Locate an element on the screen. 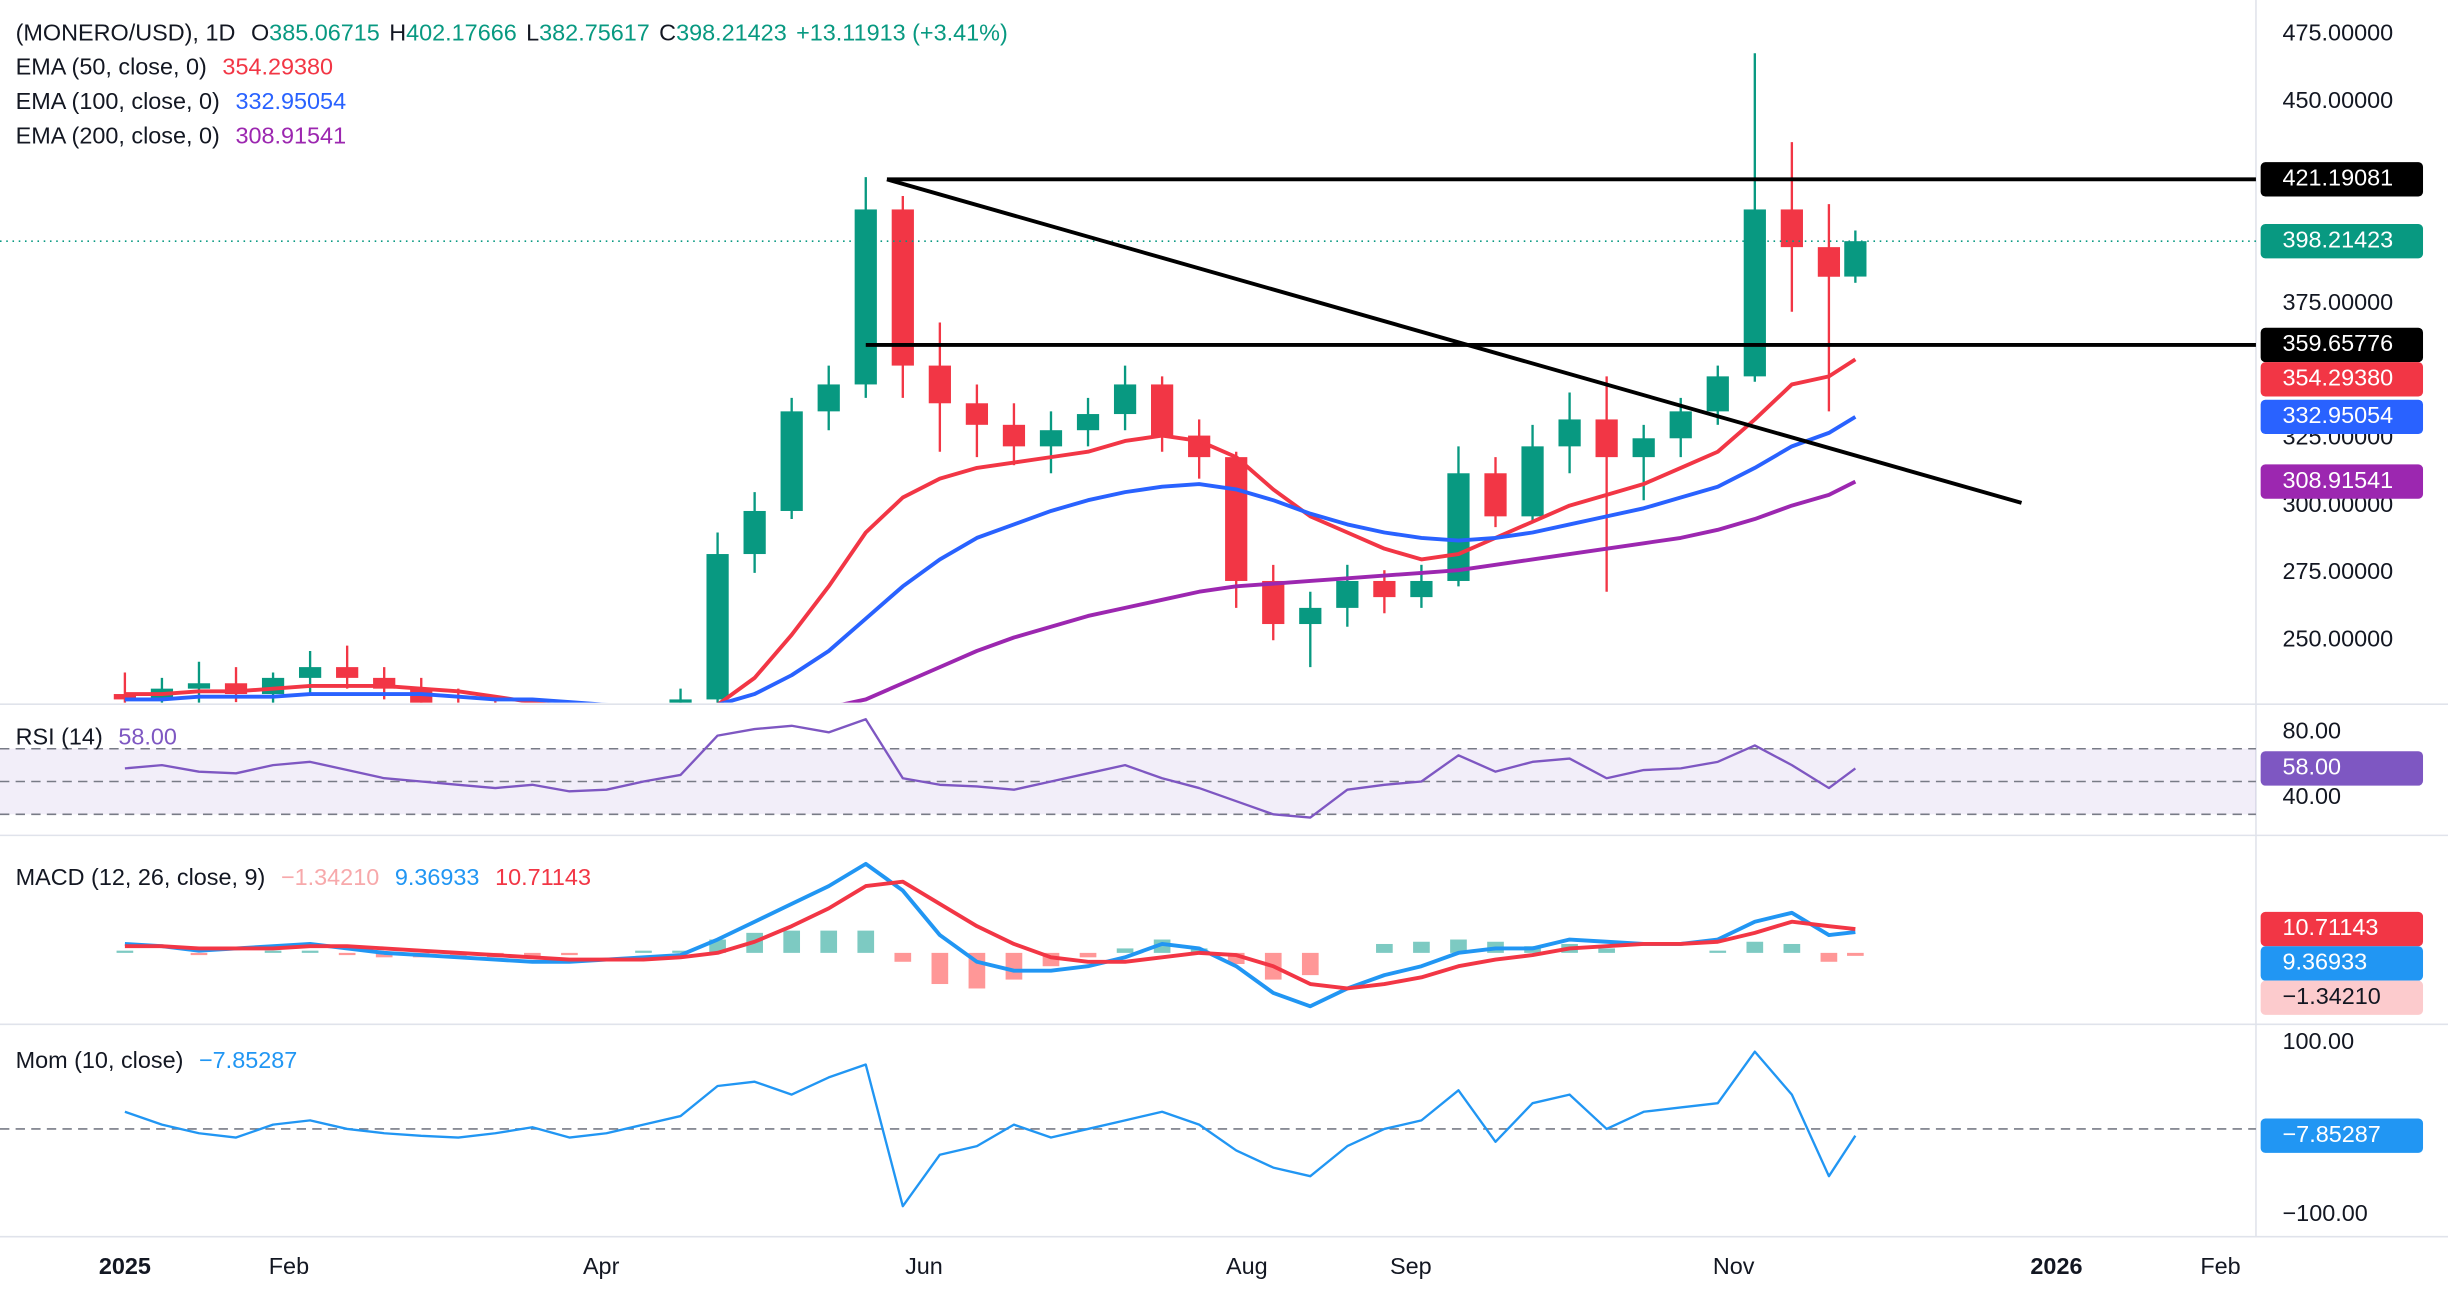 This screenshot has width=2448, height=1296. y-tick-label: 375.00000 is located at coordinates (2338, 302).